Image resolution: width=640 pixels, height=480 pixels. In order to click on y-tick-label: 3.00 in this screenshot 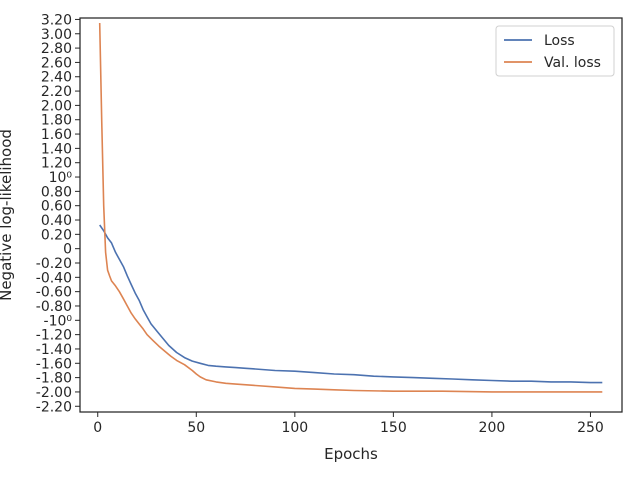, I will do `click(56, 35)`.